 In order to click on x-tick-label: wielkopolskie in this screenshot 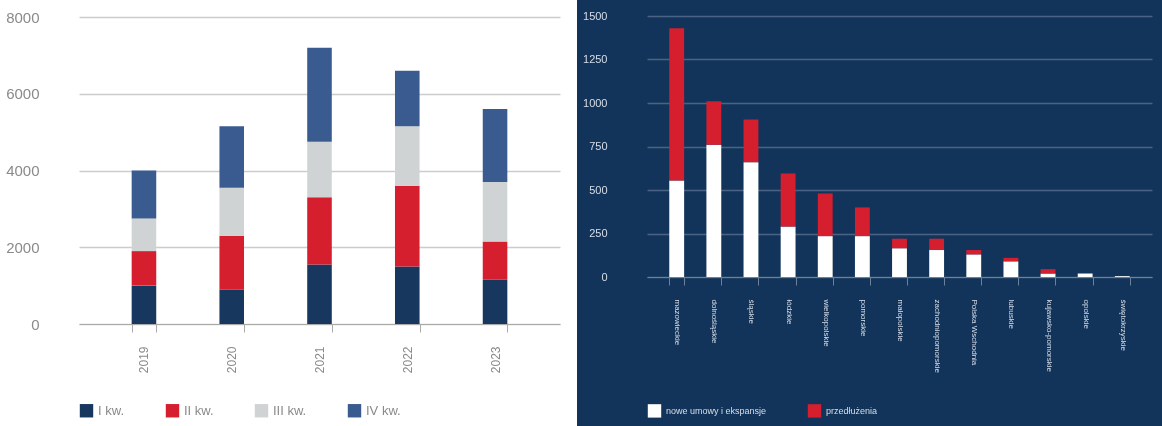, I will do `click(826, 323)`.